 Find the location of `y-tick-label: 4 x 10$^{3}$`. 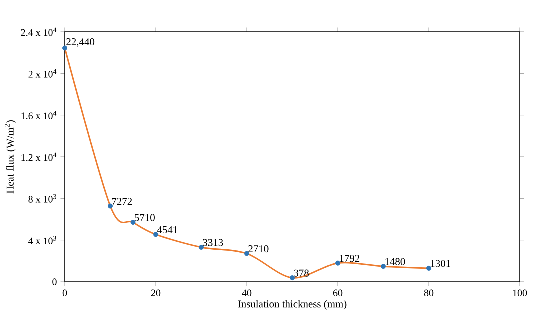

y-tick-label: 4 x 10$^{3}$ is located at coordinates (42, 240).